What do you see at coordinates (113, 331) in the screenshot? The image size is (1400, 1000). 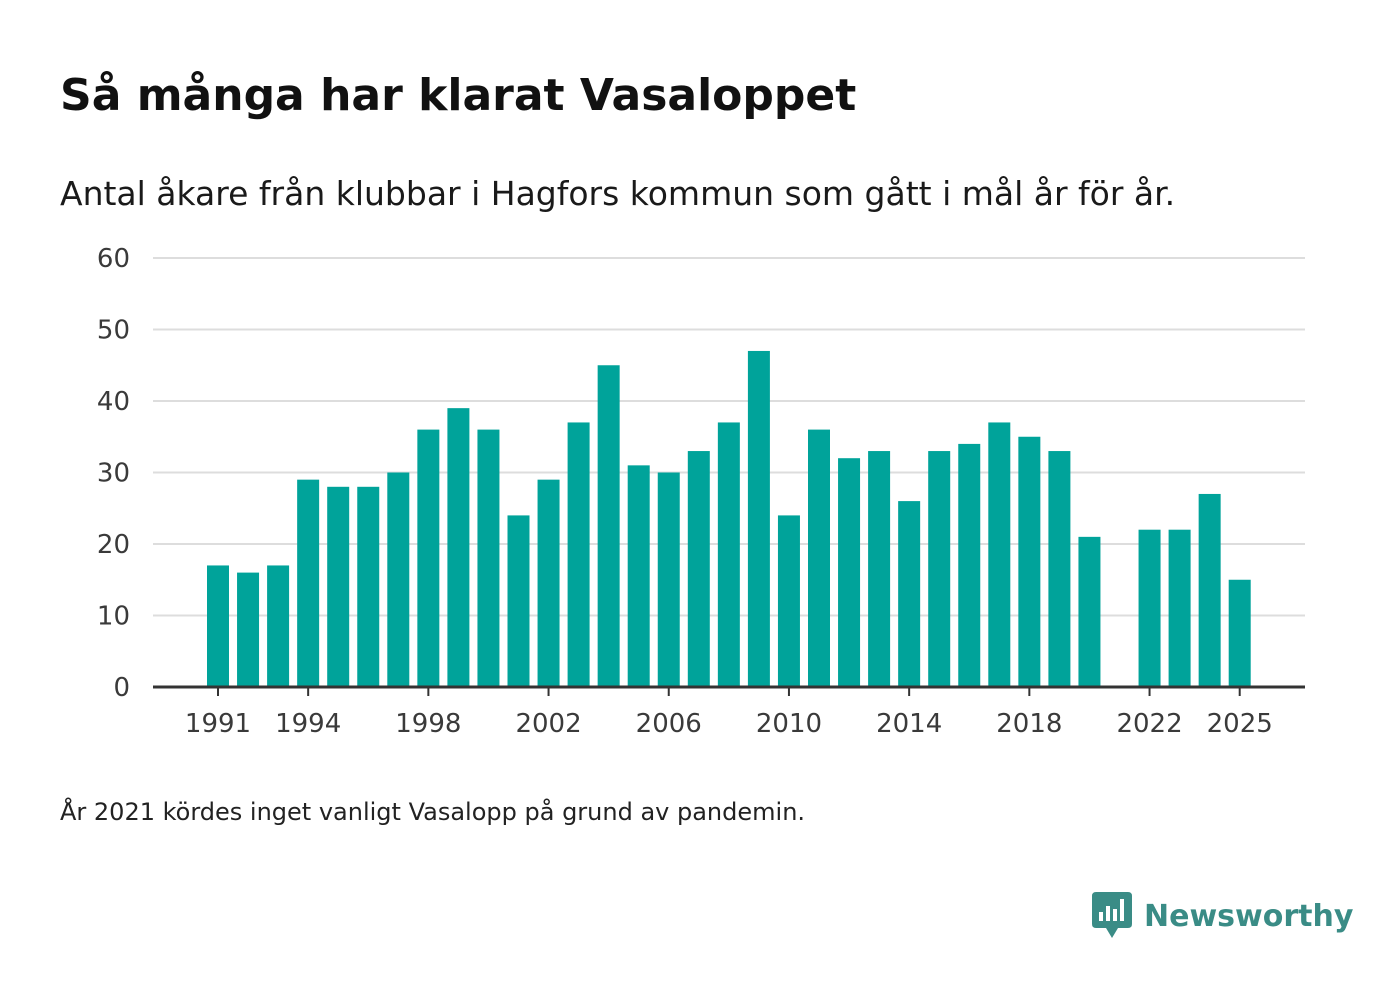 I see `y-tick-label: 50` at bounding box center [113, 331].